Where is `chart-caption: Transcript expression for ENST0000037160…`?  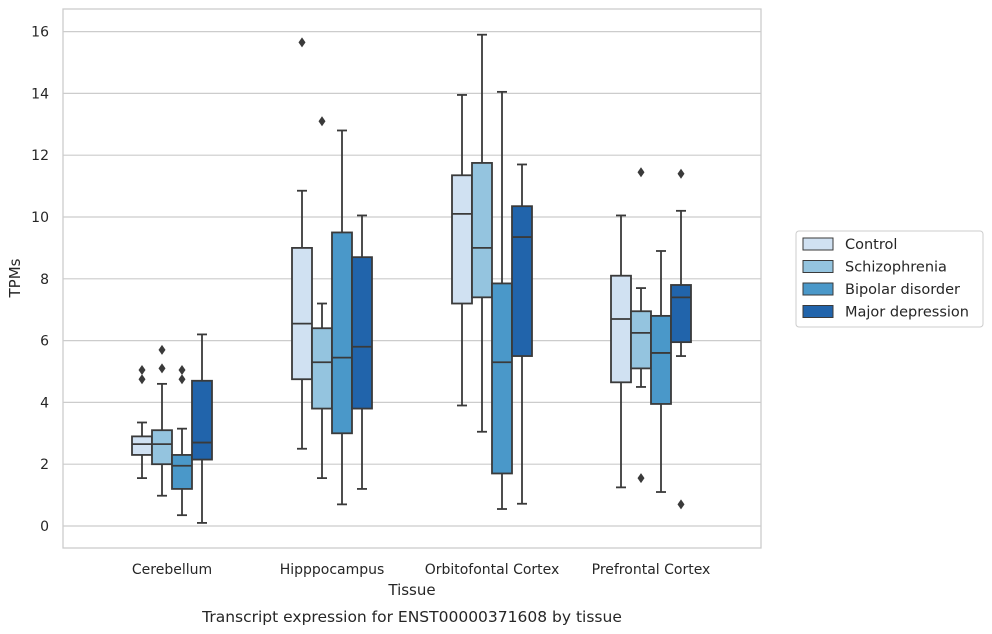 chart-caption: Transcript expression for ENST0000037160… is located at coordinates (411, 617).